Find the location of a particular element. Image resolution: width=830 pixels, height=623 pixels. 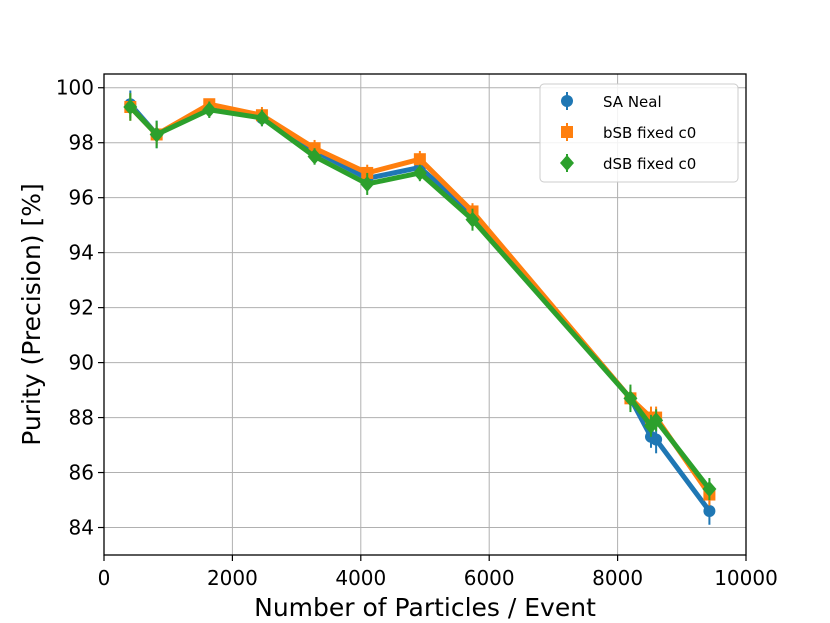

x-tick-label: 2000 is located at coordinates (232, 578).